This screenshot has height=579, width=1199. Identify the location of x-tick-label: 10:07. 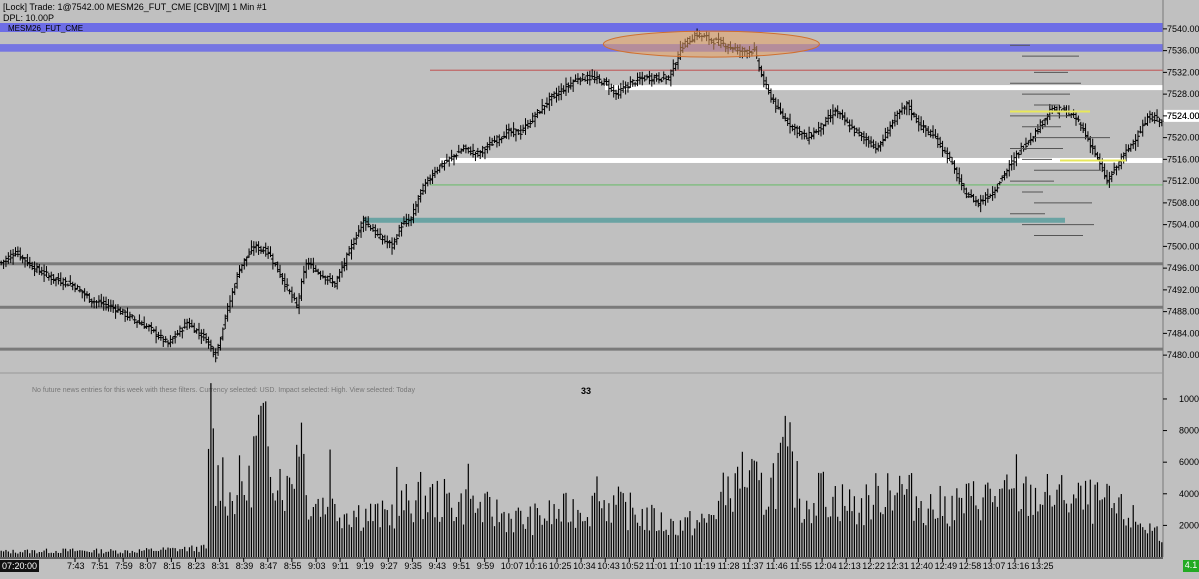
(512, 566).